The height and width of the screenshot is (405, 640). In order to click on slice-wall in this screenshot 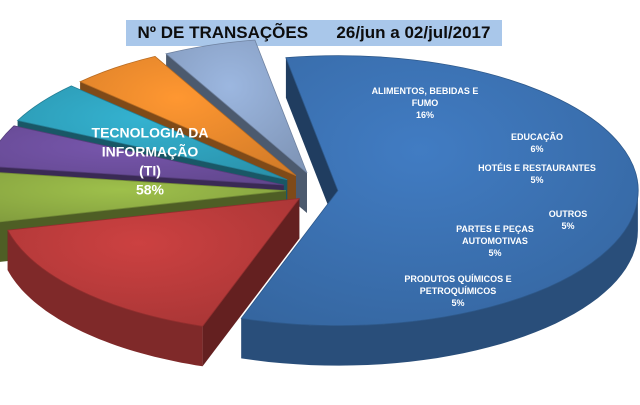, I will do `click(311, 144)`.